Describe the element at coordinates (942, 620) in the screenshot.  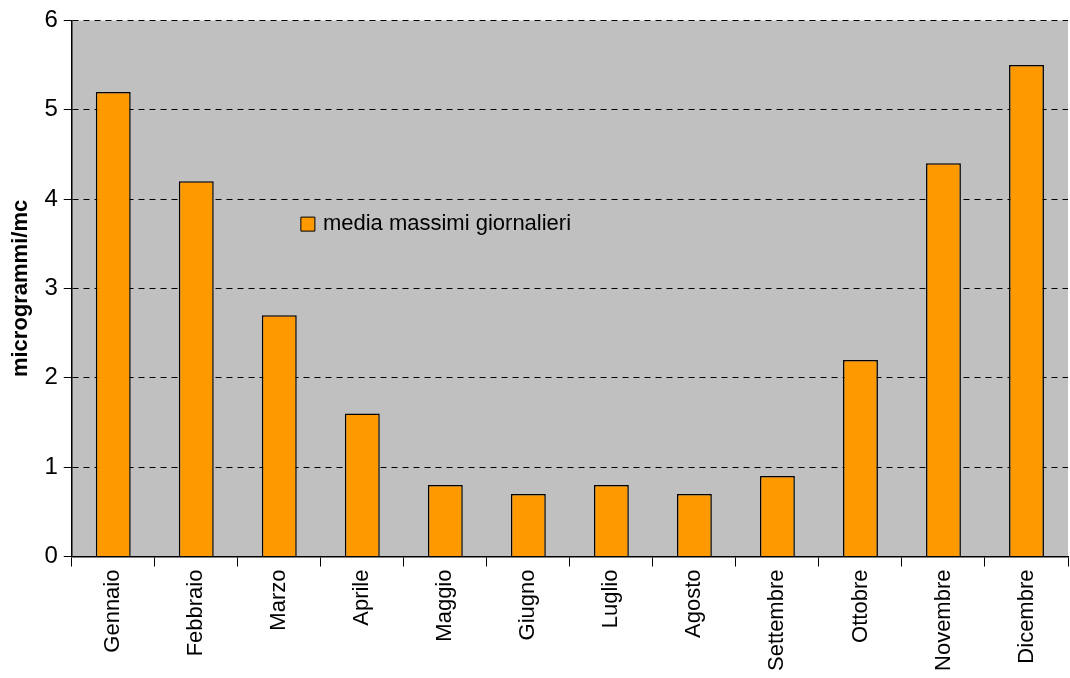
I see `x-tick-label: Novembre` at that location.